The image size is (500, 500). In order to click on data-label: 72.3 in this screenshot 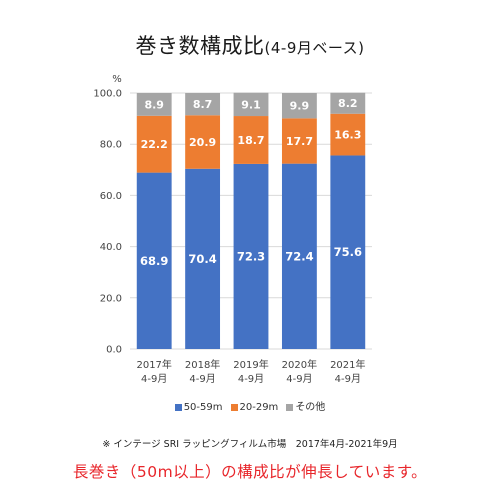, I will do `click(251, 256)`.